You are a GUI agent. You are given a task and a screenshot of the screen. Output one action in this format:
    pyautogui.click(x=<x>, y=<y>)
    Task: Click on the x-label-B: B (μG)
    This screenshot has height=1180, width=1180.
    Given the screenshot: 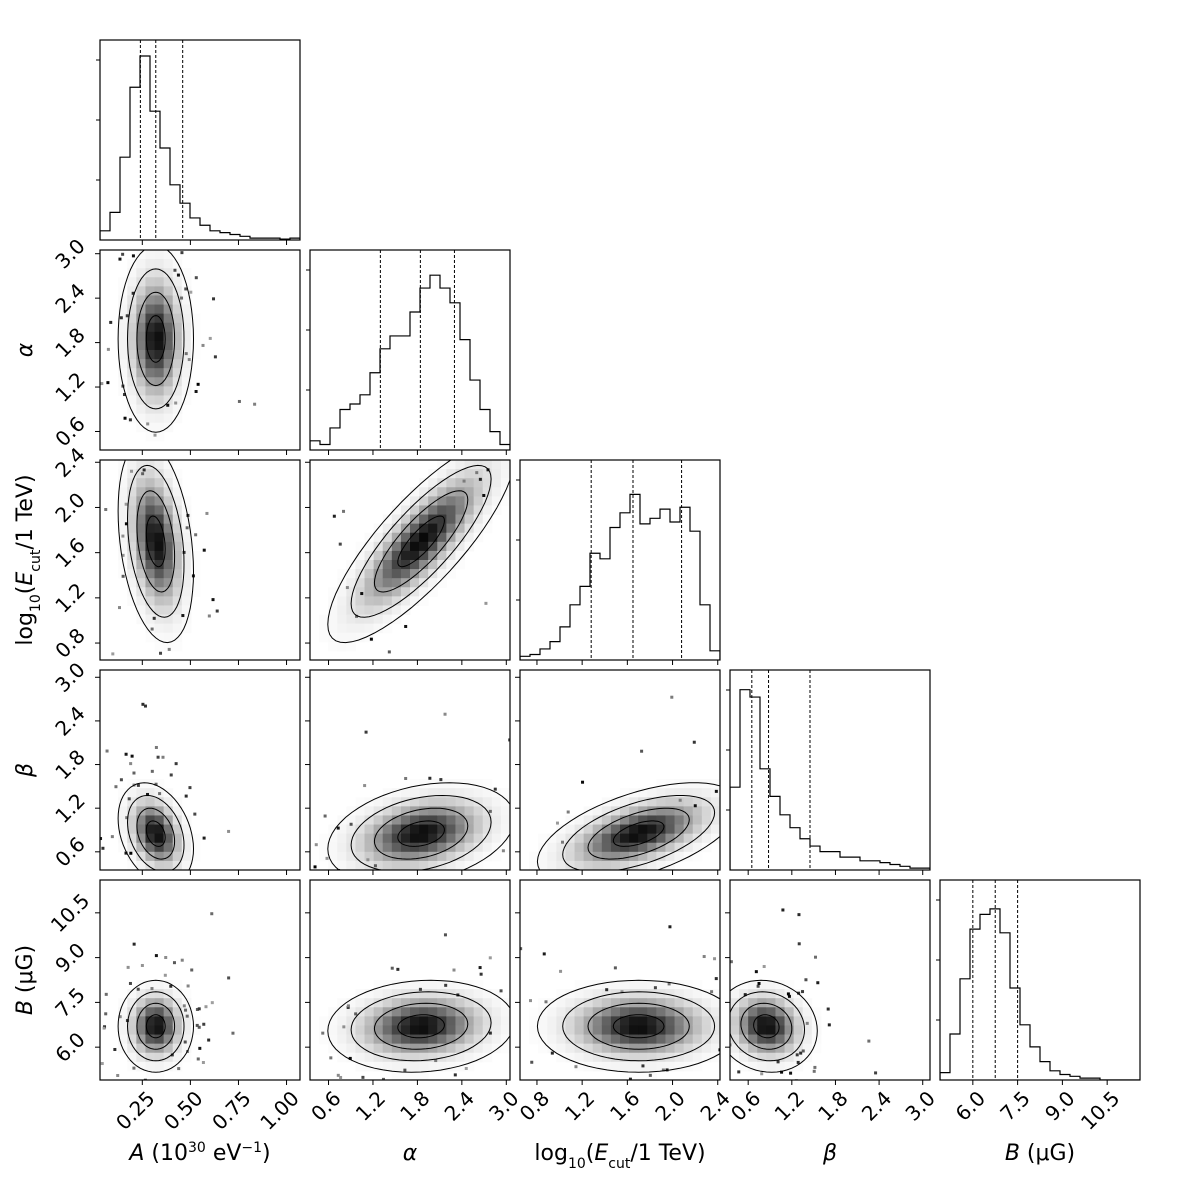 What is the action you would take?
    pyautogui.click(x=1040, y=1153)
    